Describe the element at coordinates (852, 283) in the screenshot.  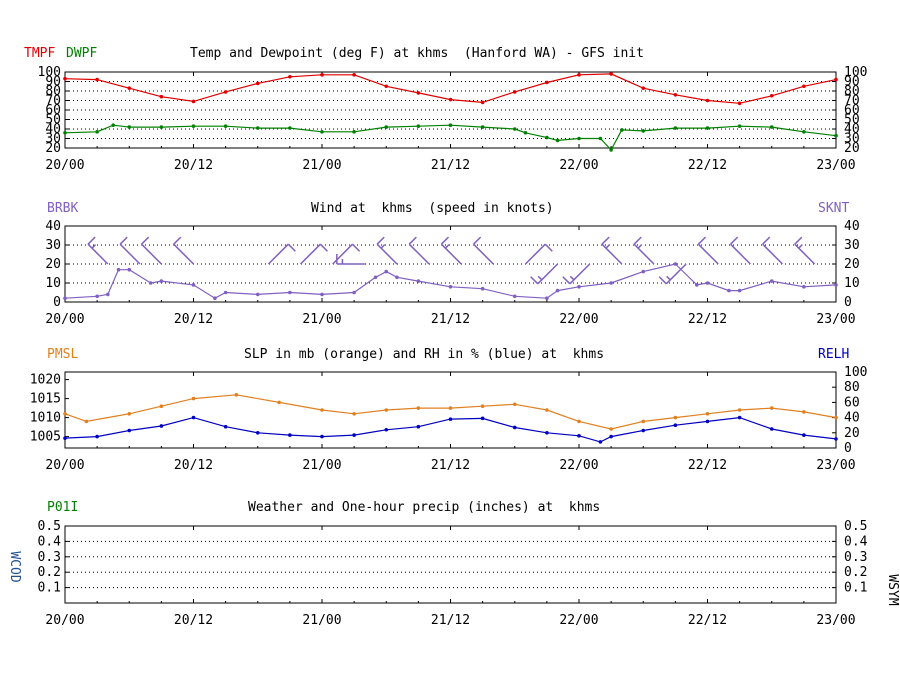
I see `y-tick-label: 10` at that location.